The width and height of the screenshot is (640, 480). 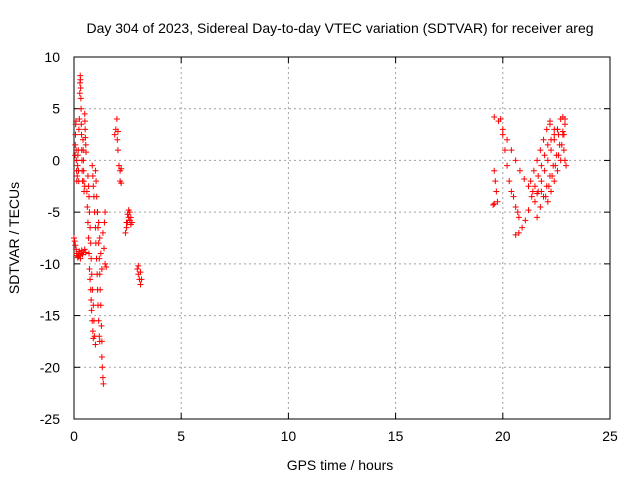 I want to click on y-axis-label: SDTVAR / TECUs, so click(x=14, y=238).